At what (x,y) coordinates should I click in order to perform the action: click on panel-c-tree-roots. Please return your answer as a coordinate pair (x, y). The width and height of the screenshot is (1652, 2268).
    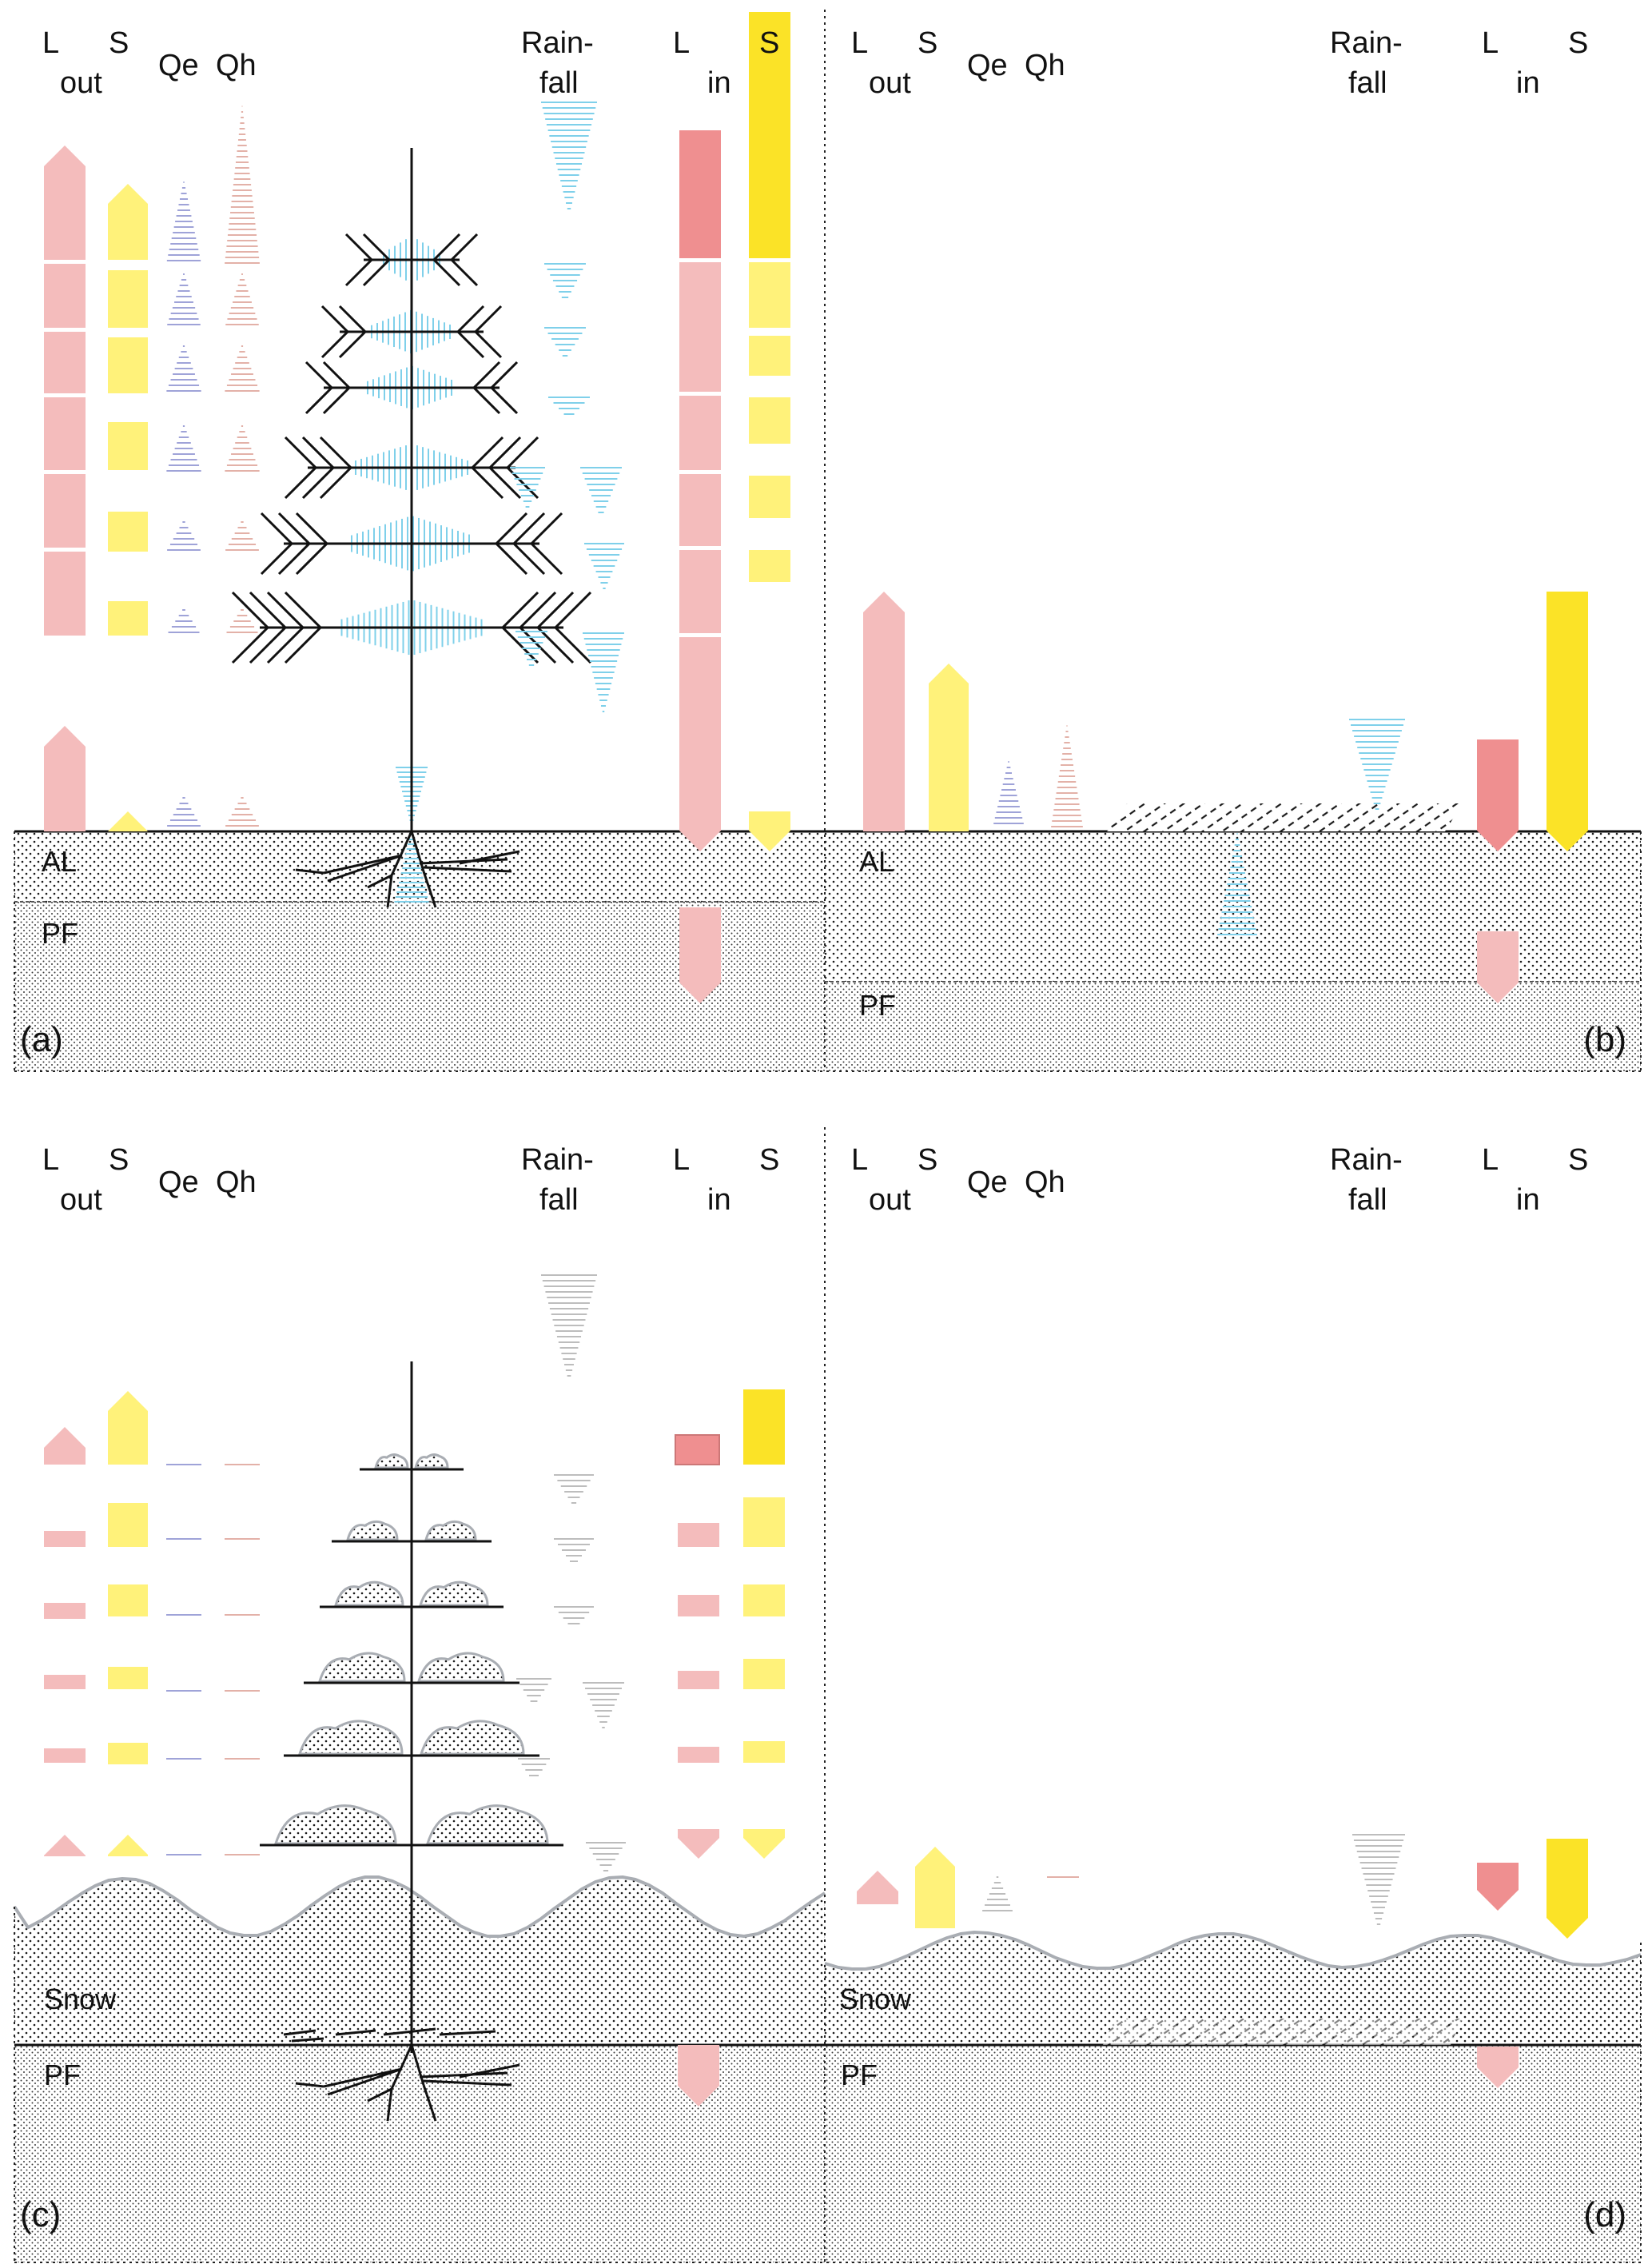
    Looking at the image, I should click on (407, 2083).